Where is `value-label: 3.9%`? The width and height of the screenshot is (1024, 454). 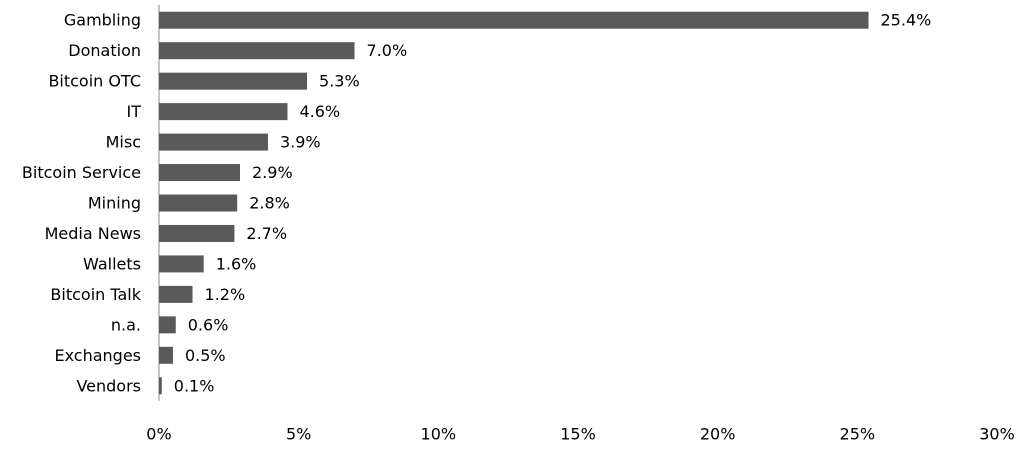
value-label: 3.9% is located at coordinates (300, 142).